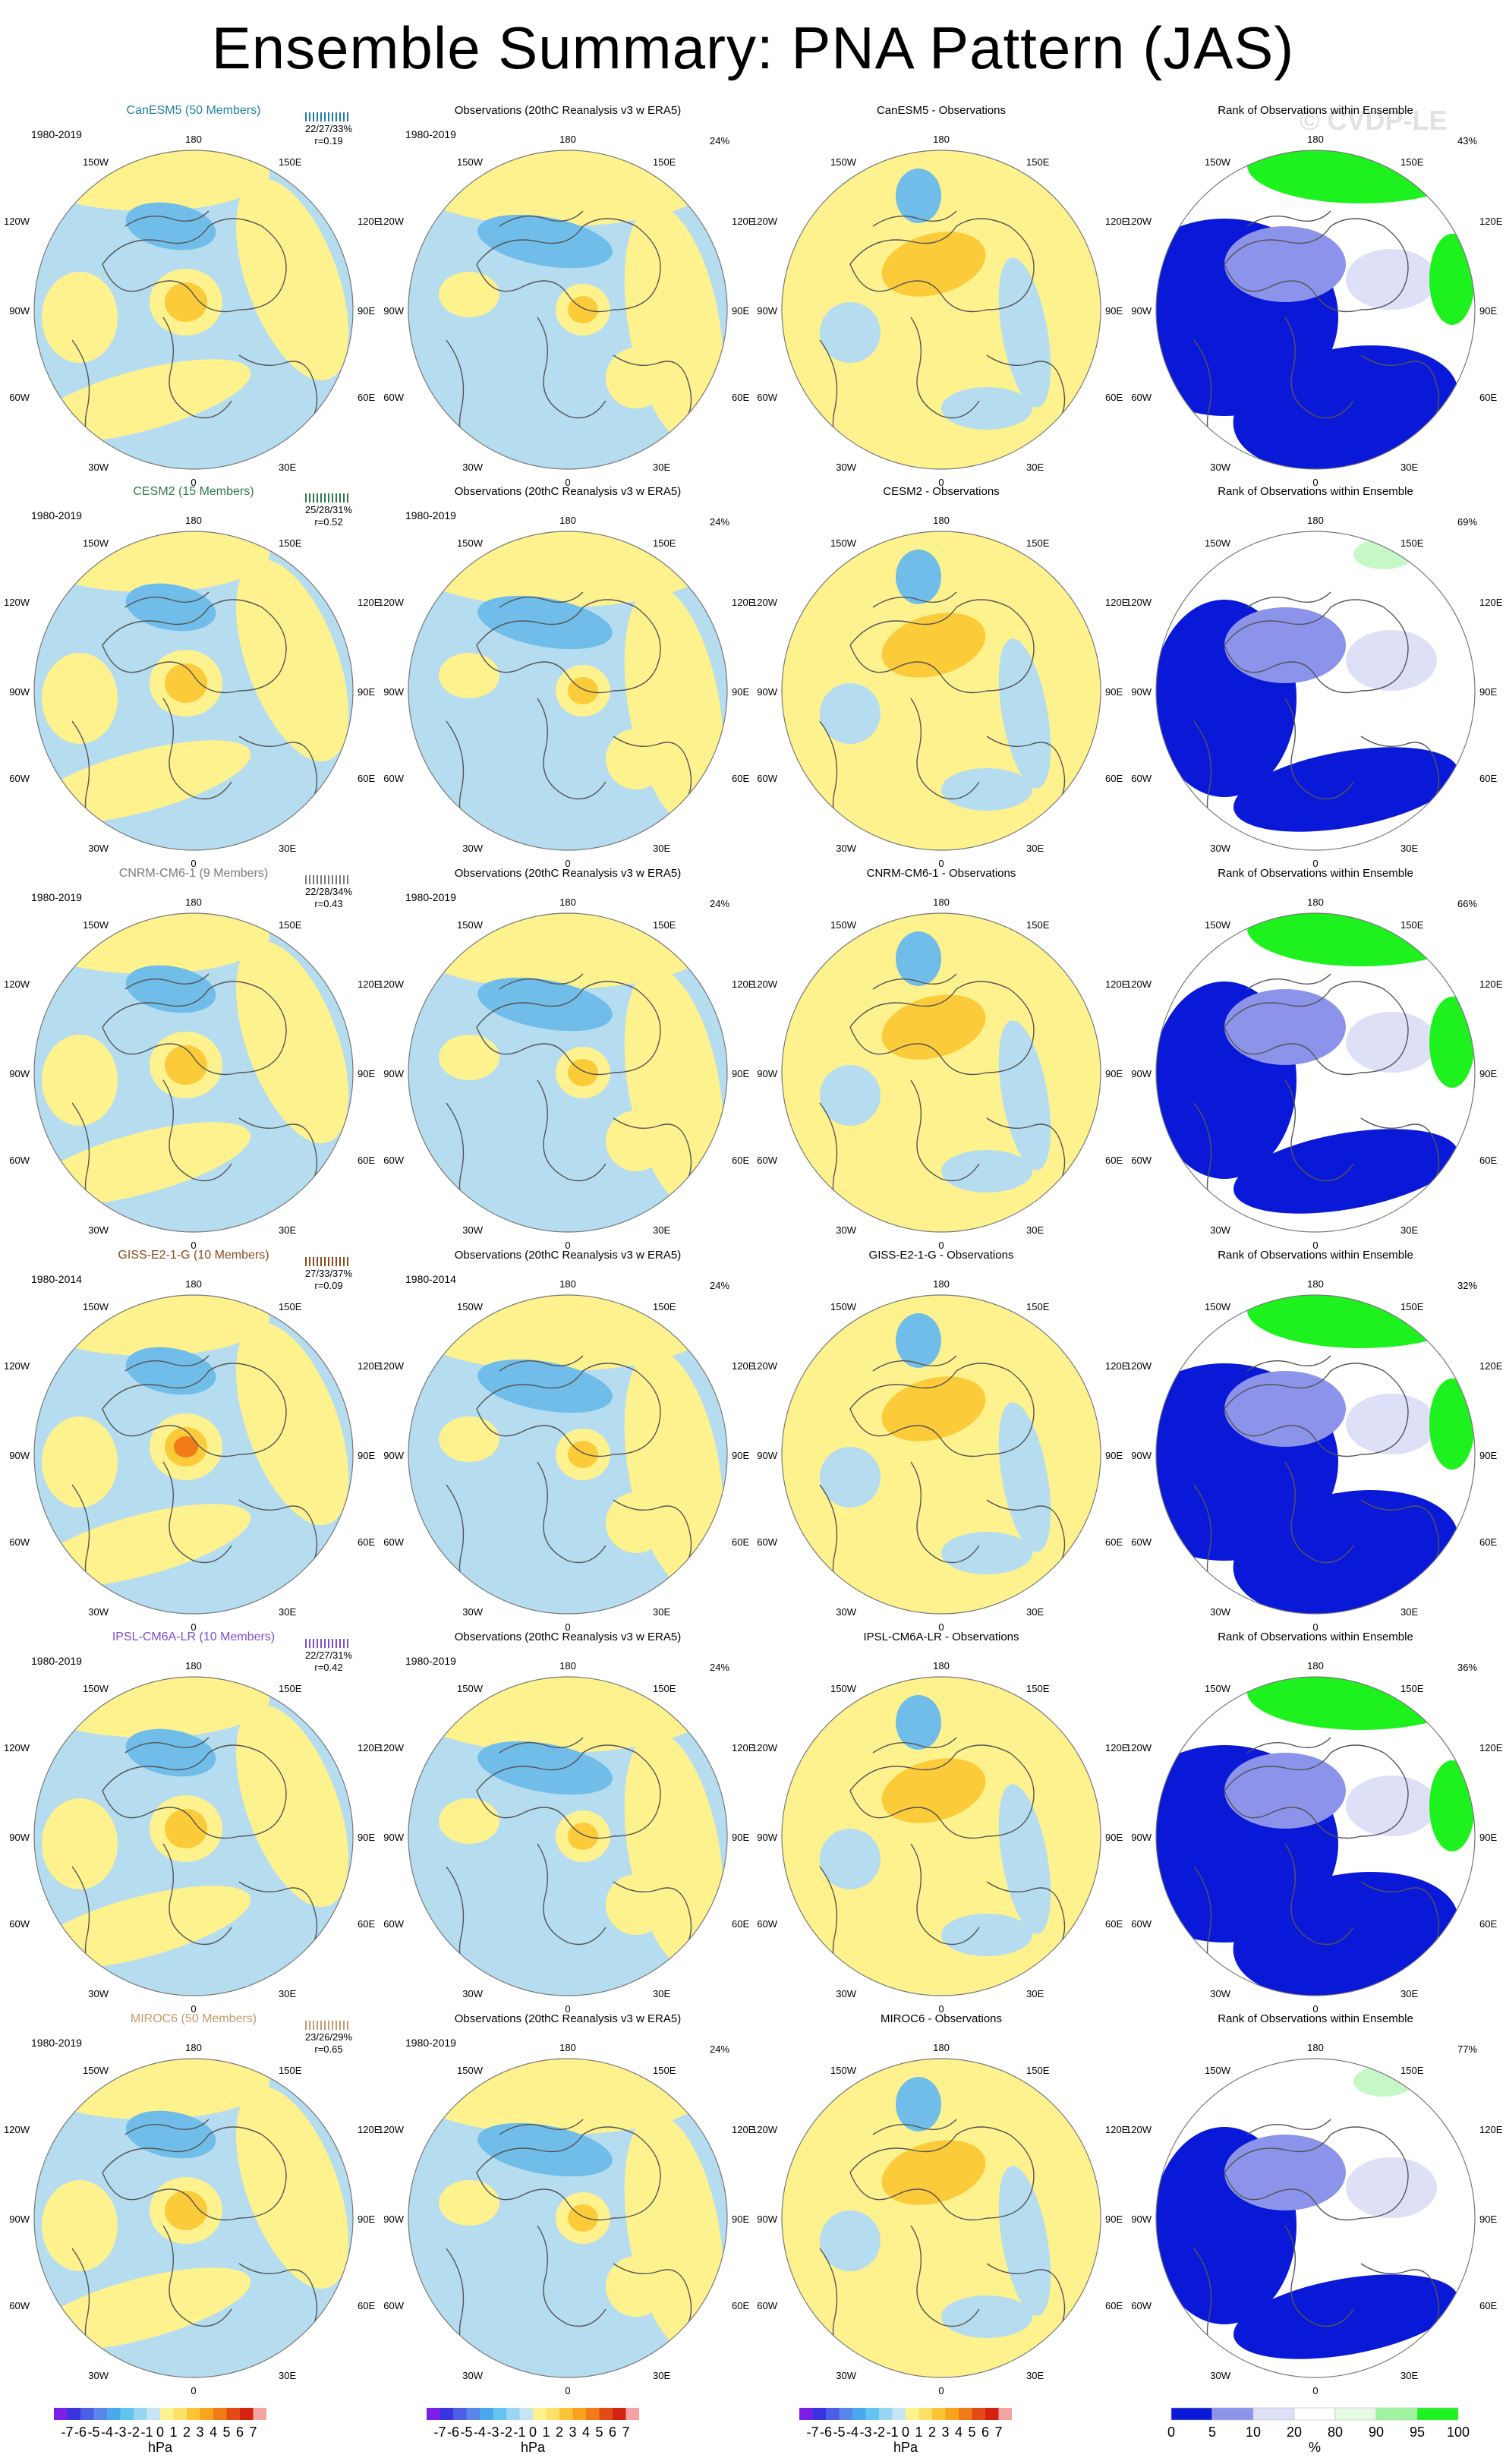 Image resolution: width=1506 pixels, height=2464 pixels. Describe the element at coordinates (879, 2432) in the screenshot. I see `colorbar-tick-label: -2` at that location.